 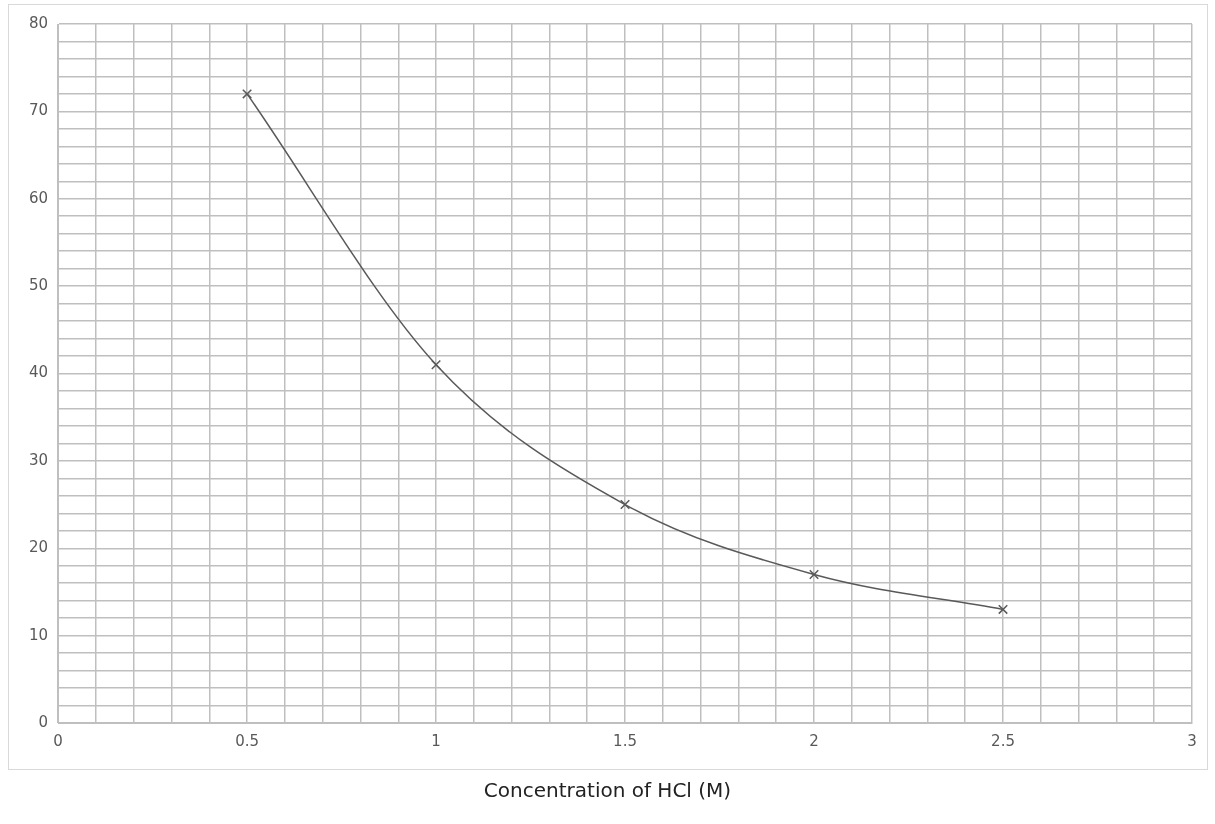 What do you see at coordinates (625, 740) in the screenshot?
I see `x-tick-label: 1.5` at bounding box center [625, 740].